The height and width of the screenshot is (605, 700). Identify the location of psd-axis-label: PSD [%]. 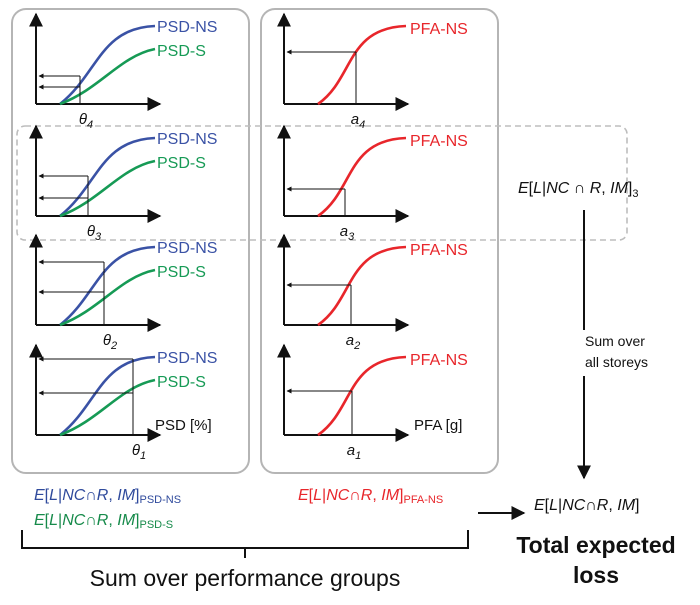
(183, 425).